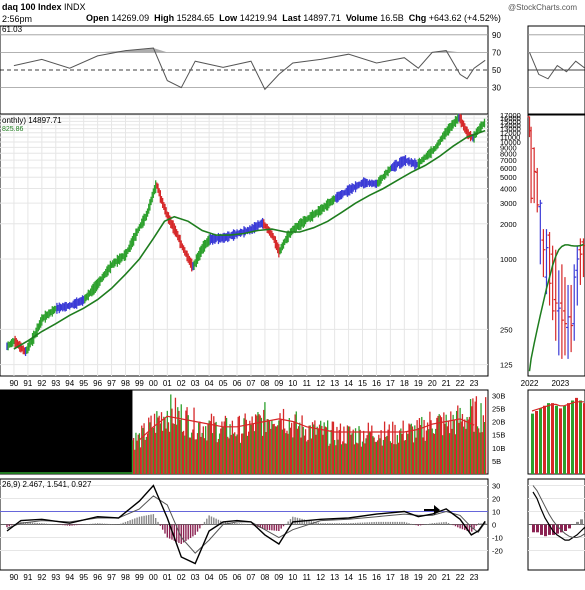 The width and height of the screenshot is (585, 590). Describe the element at coordinates (432, 383) in the screenshot. I see `x-tick-price: 20` at that location.